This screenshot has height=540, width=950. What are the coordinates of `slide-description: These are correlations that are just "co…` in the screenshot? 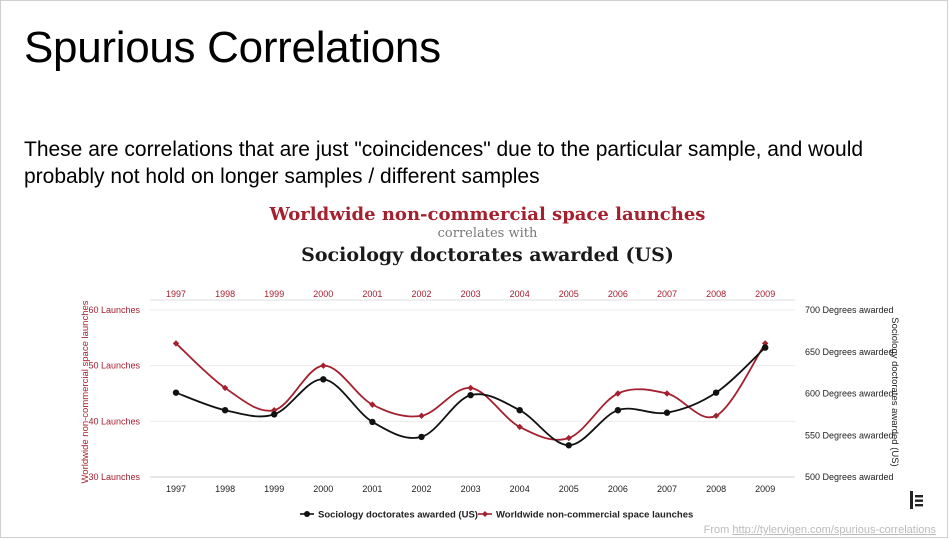 It's located at (444, 163).